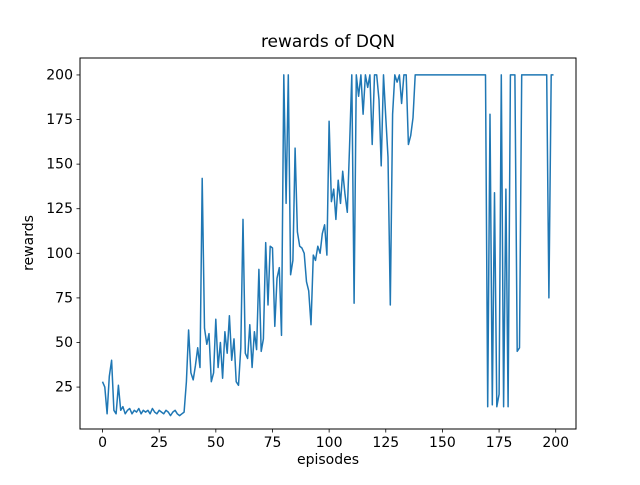 This screenshot has width=640, height=485. Describe the element at coordinates (499, 443) in the screenshot. I see `x-tick-label: 175` at that location.